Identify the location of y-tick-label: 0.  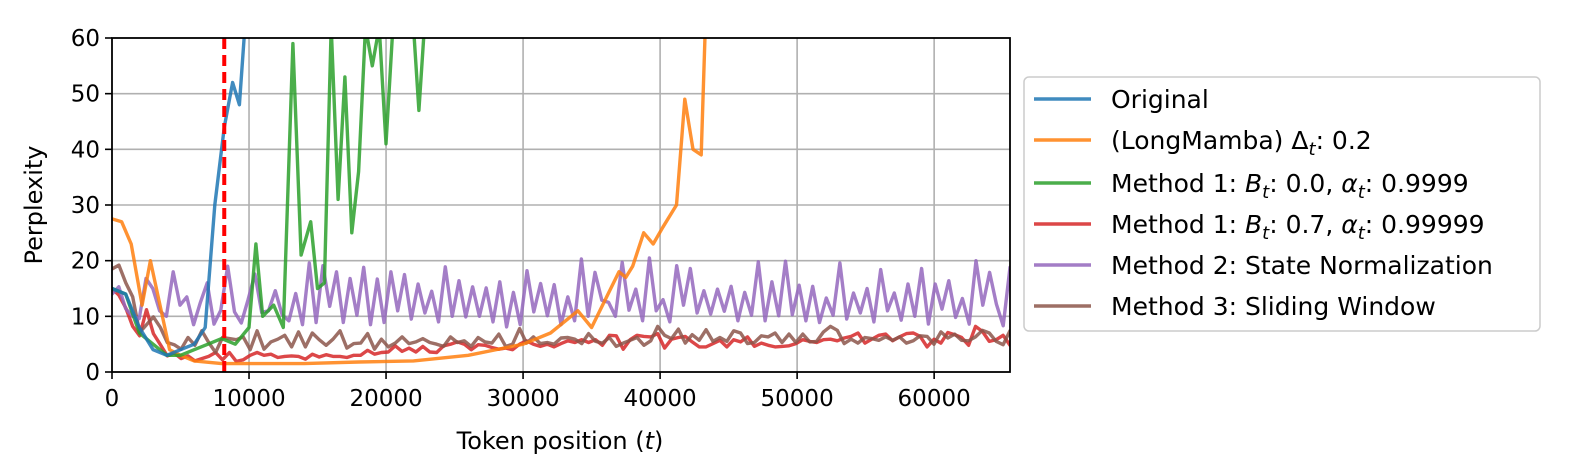
(92, 373).